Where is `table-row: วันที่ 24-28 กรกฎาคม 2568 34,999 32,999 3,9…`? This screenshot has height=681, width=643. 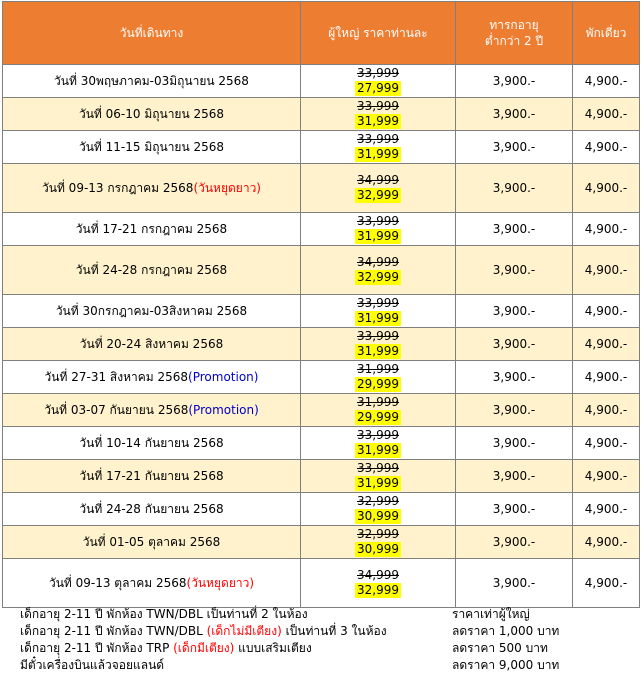 table-row: วันที่ 24-28 กรกฎาคม 2568 34,999 32,999 3,9… is located at coordinates (321, 270).